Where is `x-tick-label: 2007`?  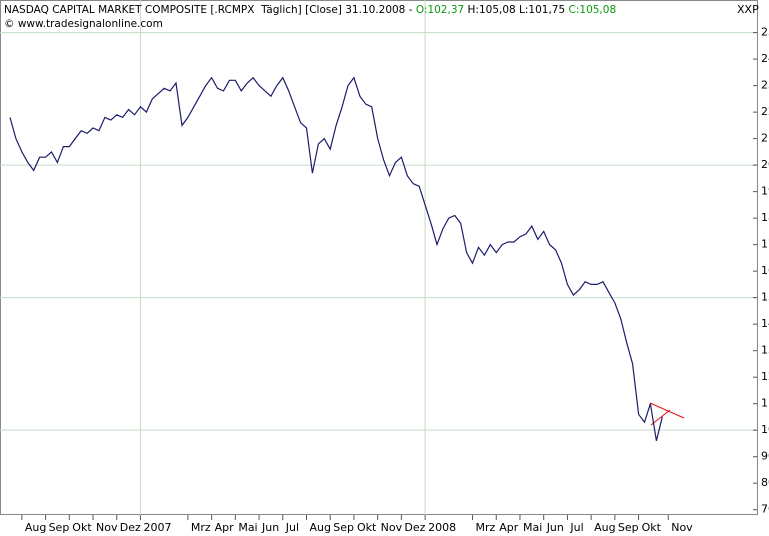
x-tick-label: 2007 is located at coordinates (157, 527).